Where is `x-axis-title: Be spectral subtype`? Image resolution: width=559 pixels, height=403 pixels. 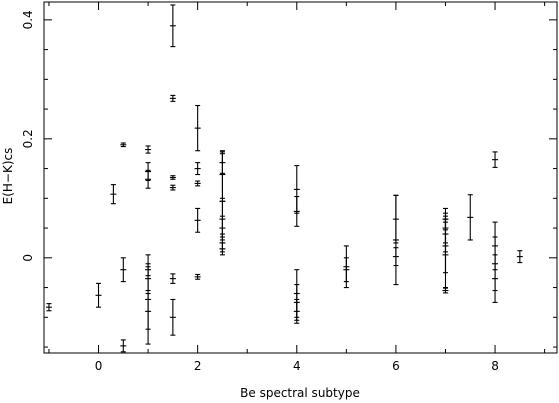 x-axis-title: Be spectral subtype is located at coordinates (300, 393).